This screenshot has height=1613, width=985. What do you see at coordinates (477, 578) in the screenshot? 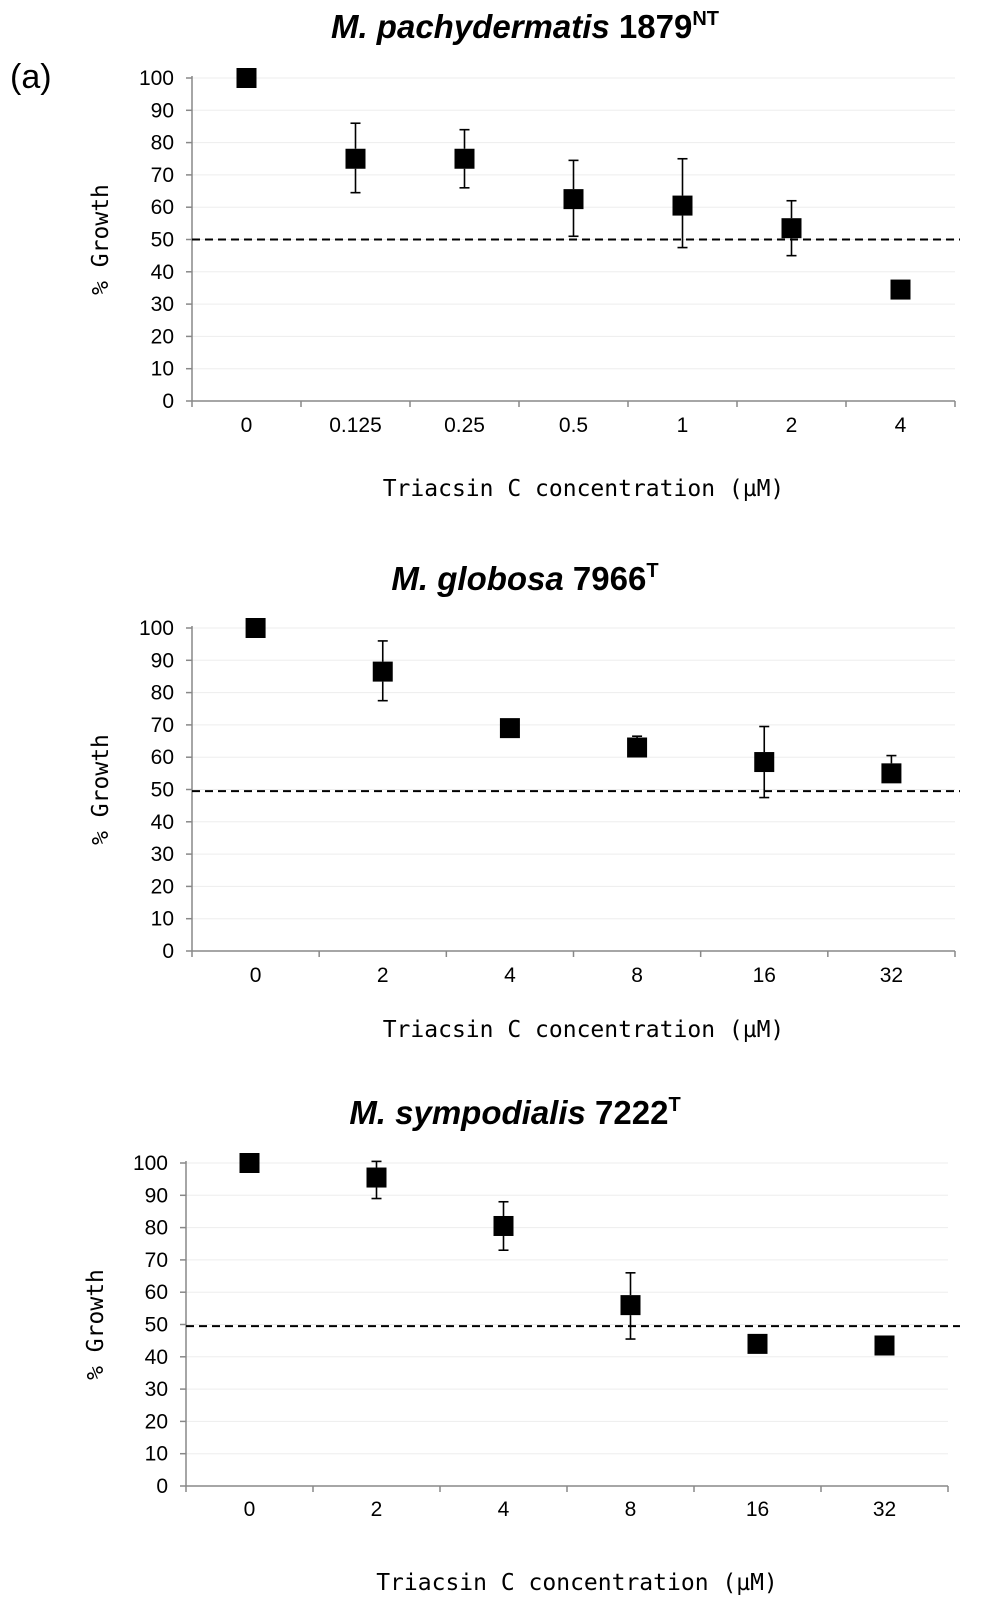
I see `title-species: M. globosa` at bounding box center [477, 578].